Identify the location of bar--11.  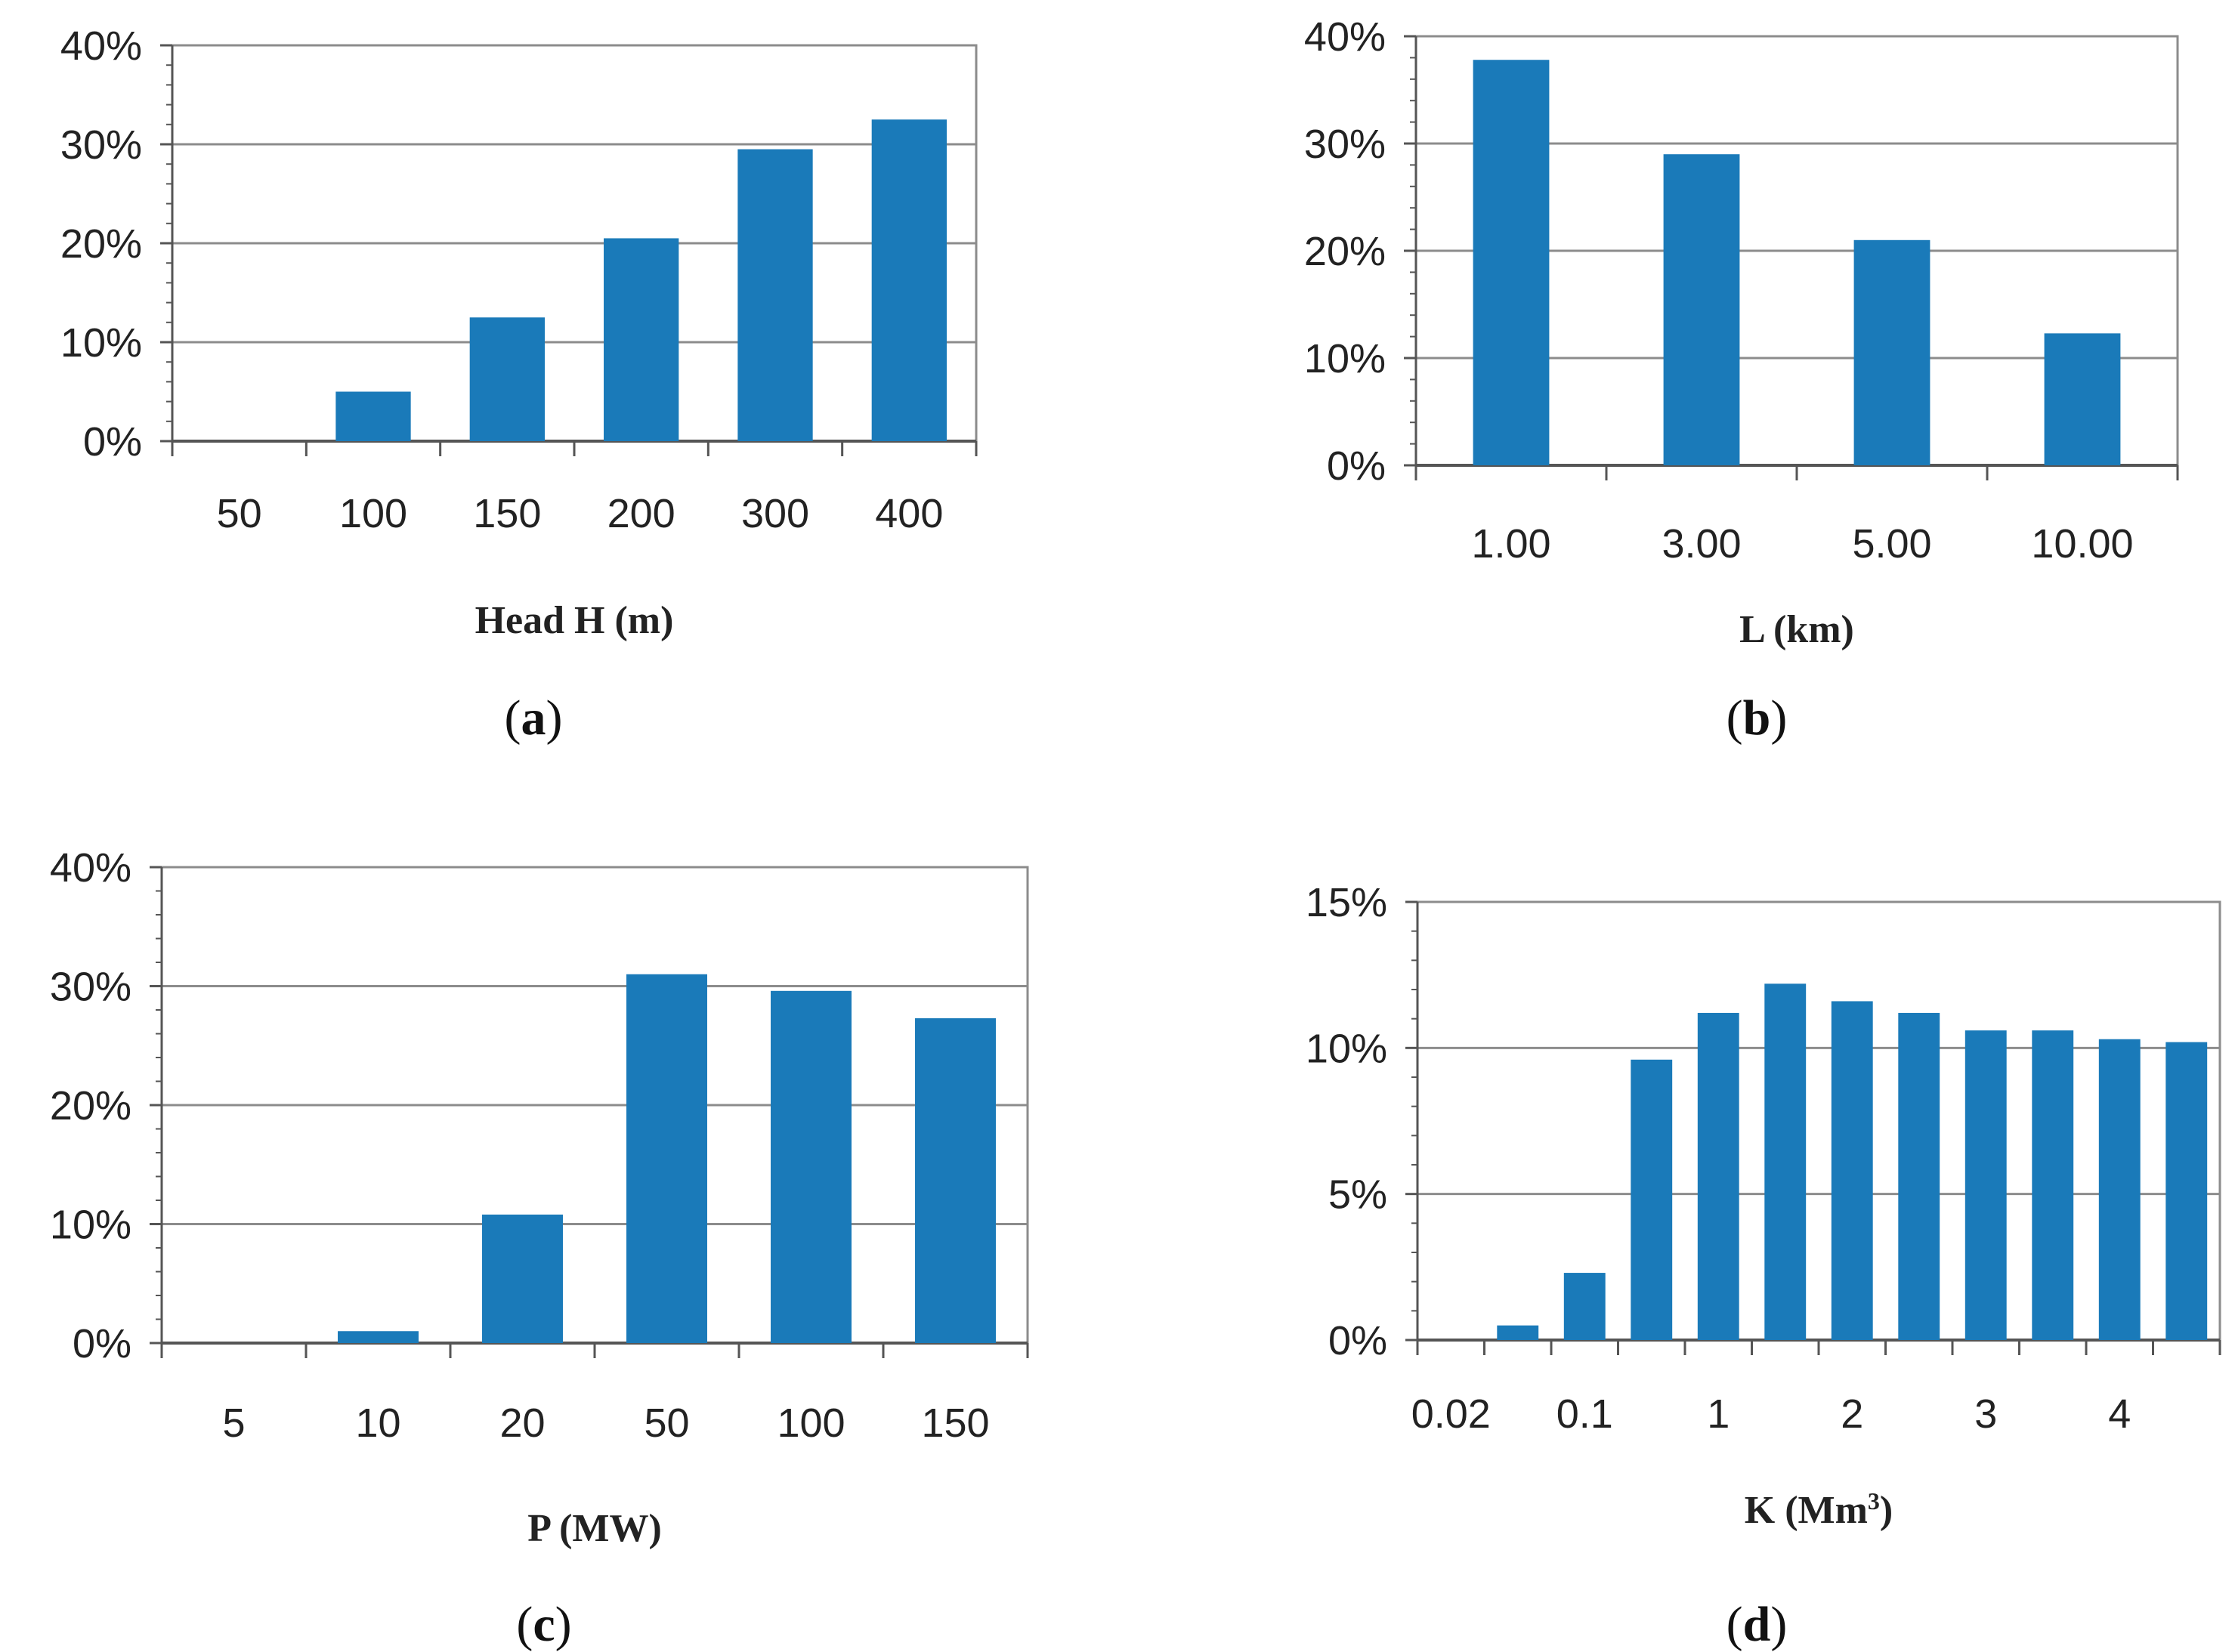
(2186, 1191).